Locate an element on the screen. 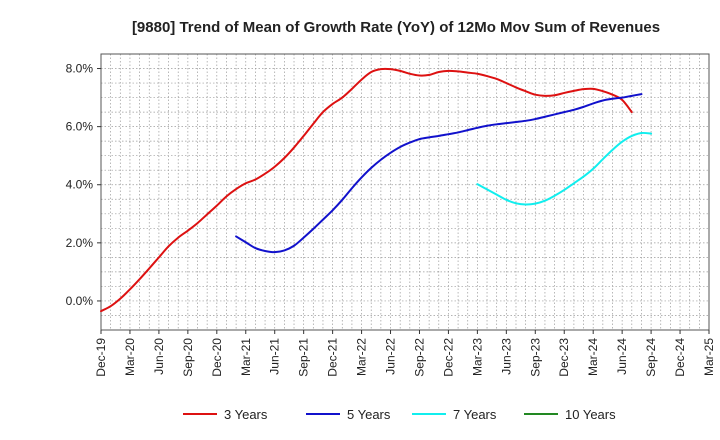  y-tick-label: 2.0% is located at coordinates (80, 243).